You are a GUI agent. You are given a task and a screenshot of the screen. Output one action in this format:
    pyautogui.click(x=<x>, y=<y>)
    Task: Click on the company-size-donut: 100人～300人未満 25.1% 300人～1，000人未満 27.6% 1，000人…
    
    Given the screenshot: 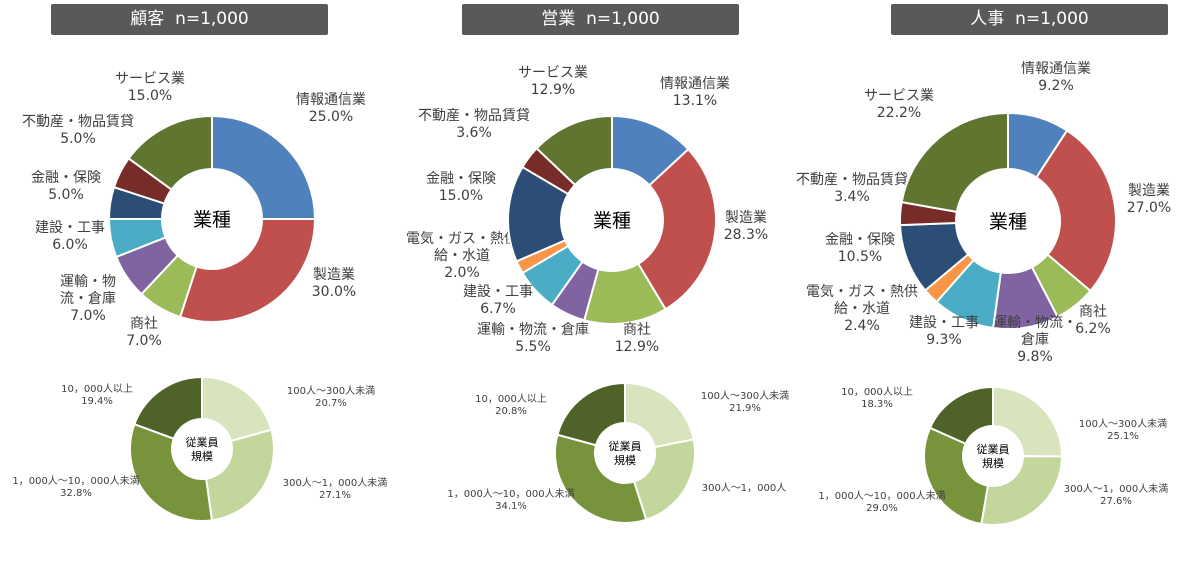 What is the action you would take?
    pyautogui.click(x=993, y=455)
    